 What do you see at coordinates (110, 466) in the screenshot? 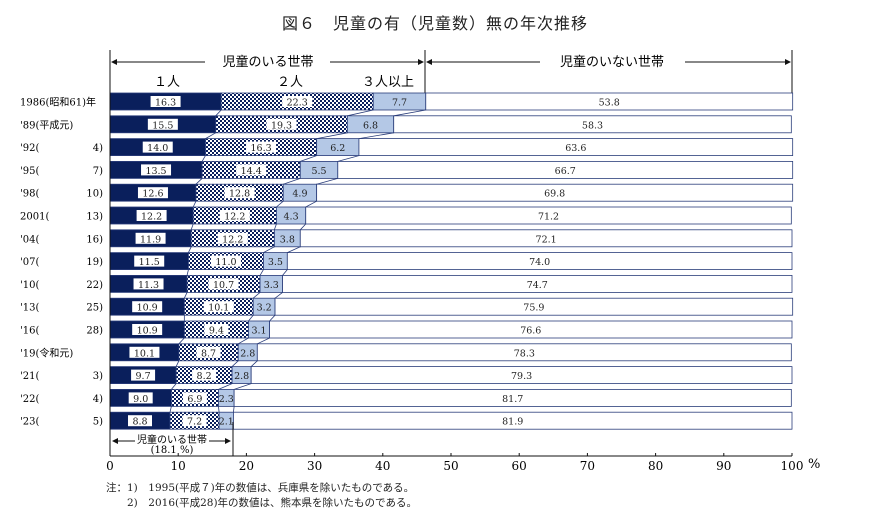
I see `x-tick-label: 0` at bounding box center [110, 466].